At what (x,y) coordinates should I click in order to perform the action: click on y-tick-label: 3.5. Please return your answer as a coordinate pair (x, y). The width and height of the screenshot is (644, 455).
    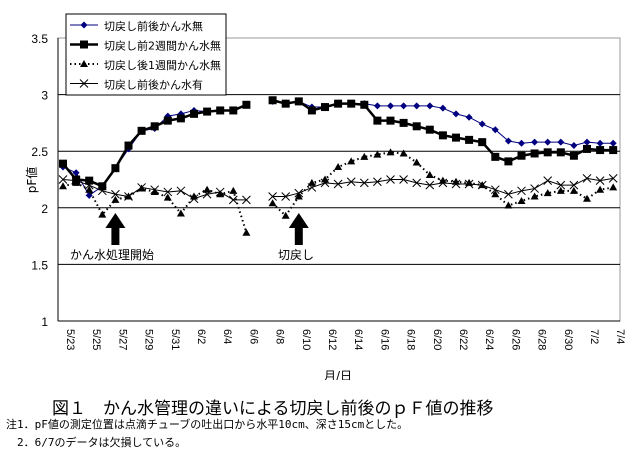
    Looking at the image, I should click on (39, 39).